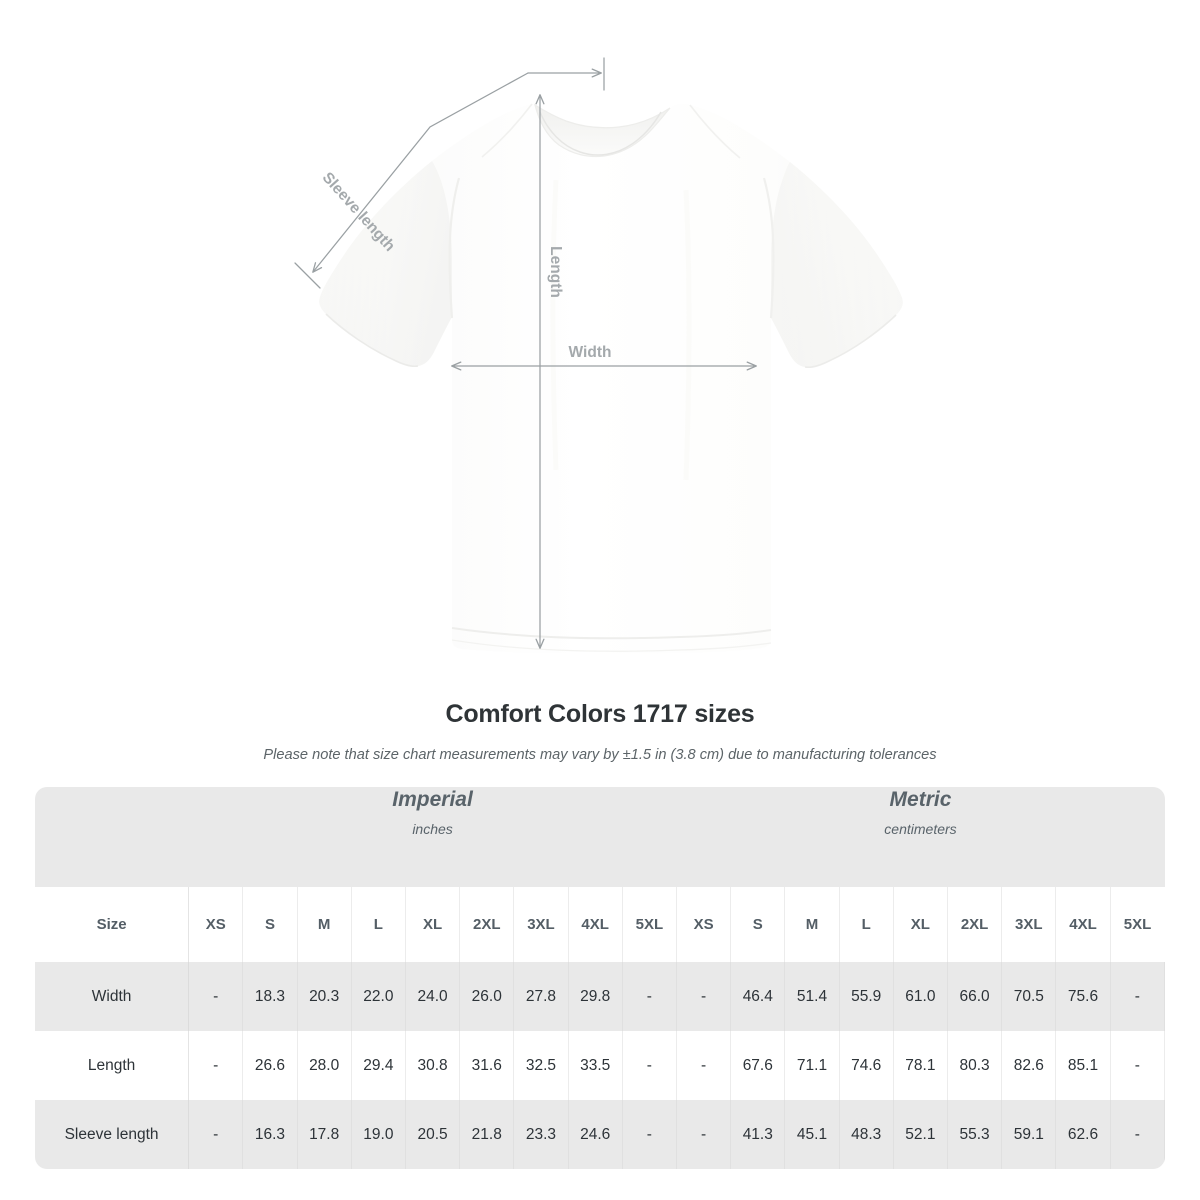 The image size is (1200, 1200). Describe the element at coordinates (1083, 1134) in the screenshot. I see `measurement-cell: 62.6` at that location.